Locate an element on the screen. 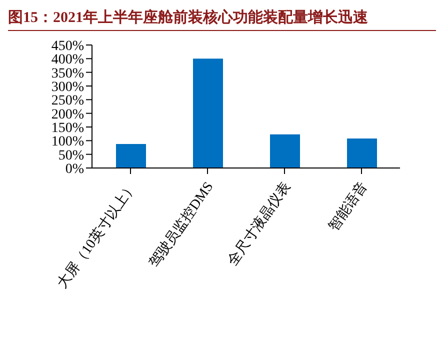 This screenshot has height=343, width=444. y-tick-label: 200% is located at coordinates (67, 114).